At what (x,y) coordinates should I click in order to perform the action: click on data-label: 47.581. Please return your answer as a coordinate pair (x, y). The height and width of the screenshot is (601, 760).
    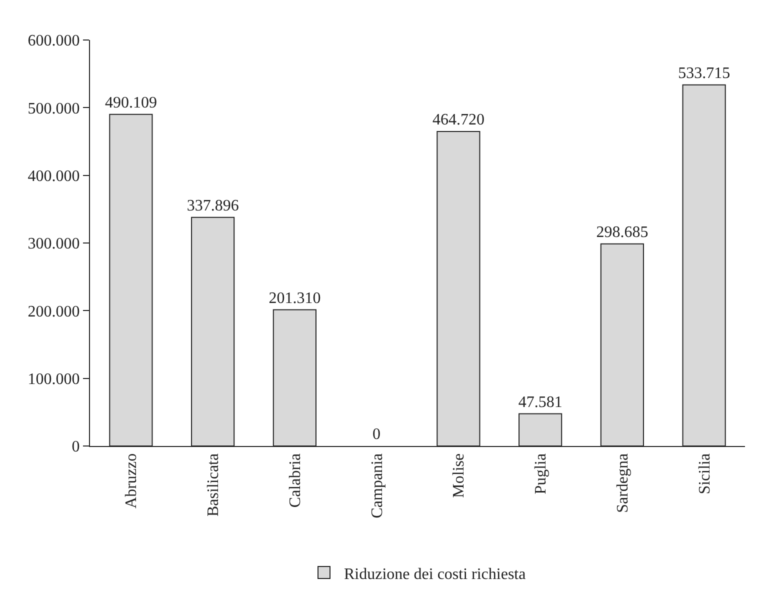
    Looking at the image, I should click on (540, 402).